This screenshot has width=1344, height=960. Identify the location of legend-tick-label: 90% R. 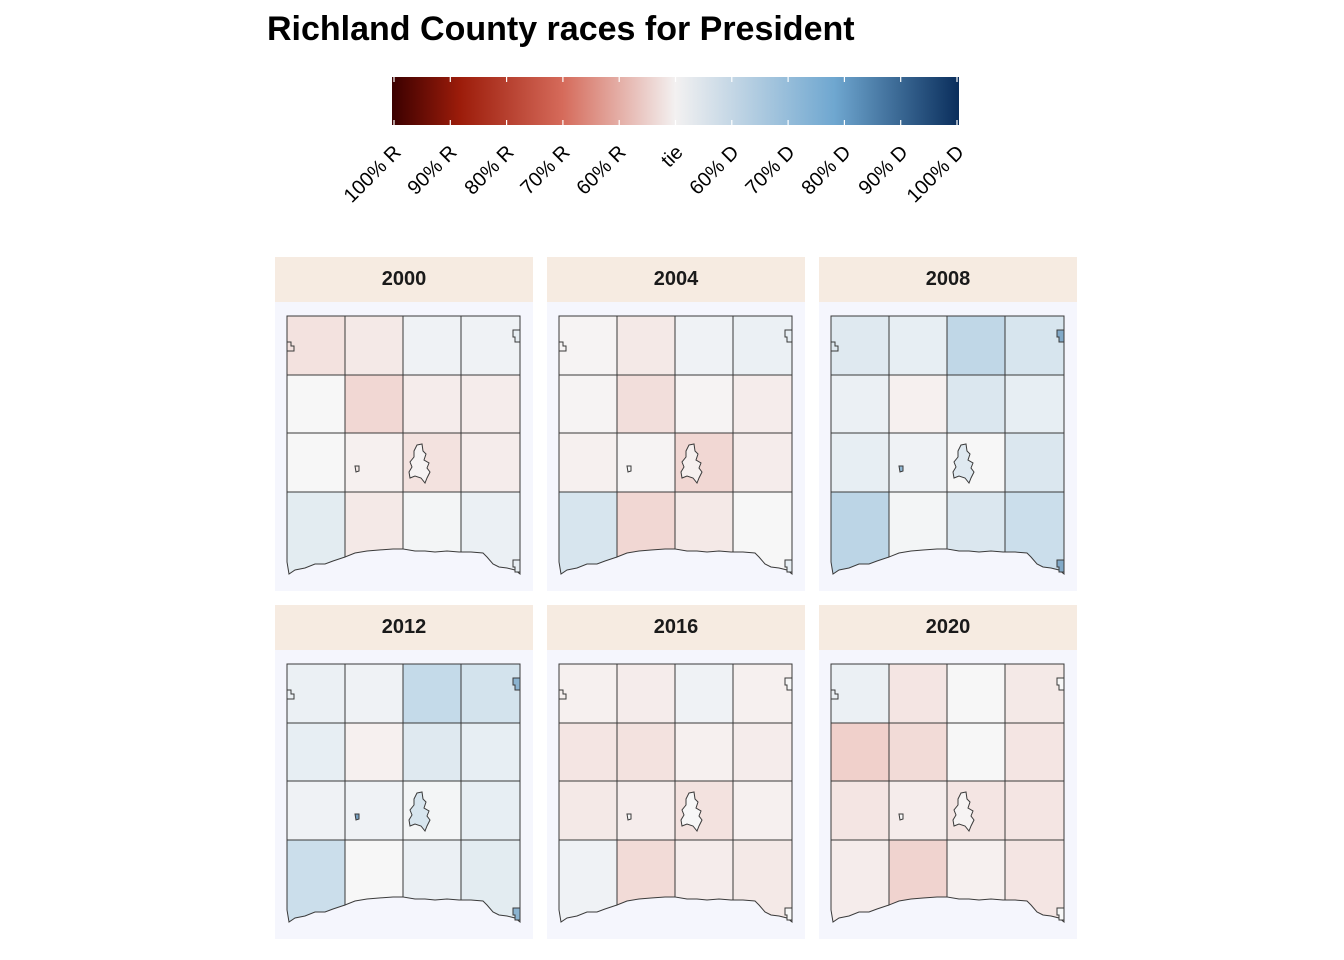
(432, 170).